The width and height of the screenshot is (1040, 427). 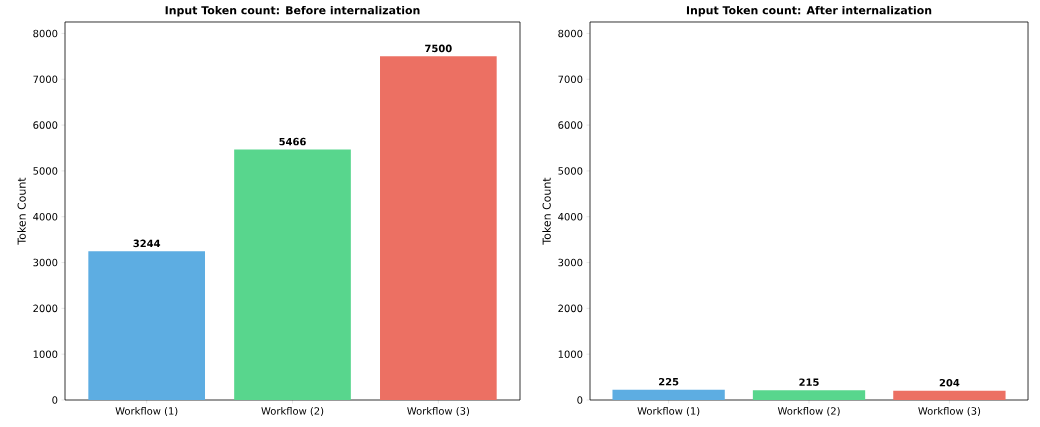 I want to click on data-label: 225, so click(x=669, y=381).